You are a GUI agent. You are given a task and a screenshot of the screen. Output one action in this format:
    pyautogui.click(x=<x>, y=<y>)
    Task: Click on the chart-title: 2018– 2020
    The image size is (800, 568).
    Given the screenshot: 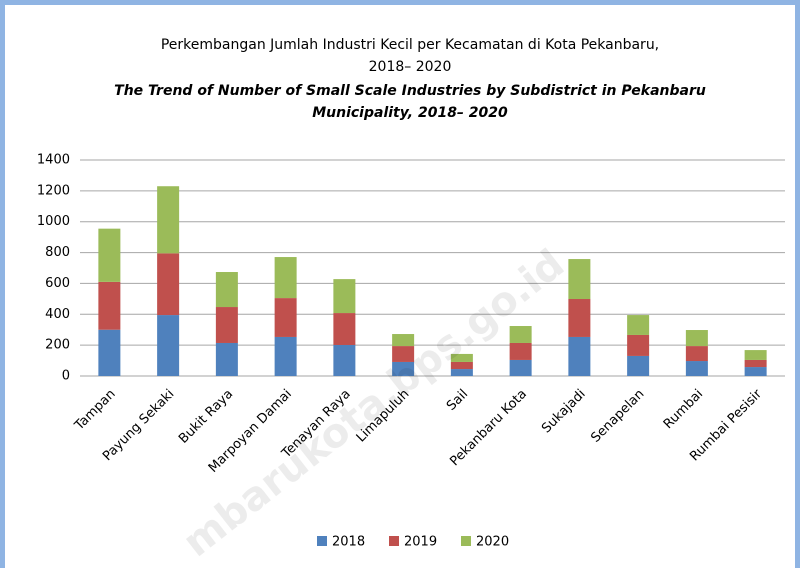 What is the action you would take?
    pyautogui.click(x=410, y=67)
    